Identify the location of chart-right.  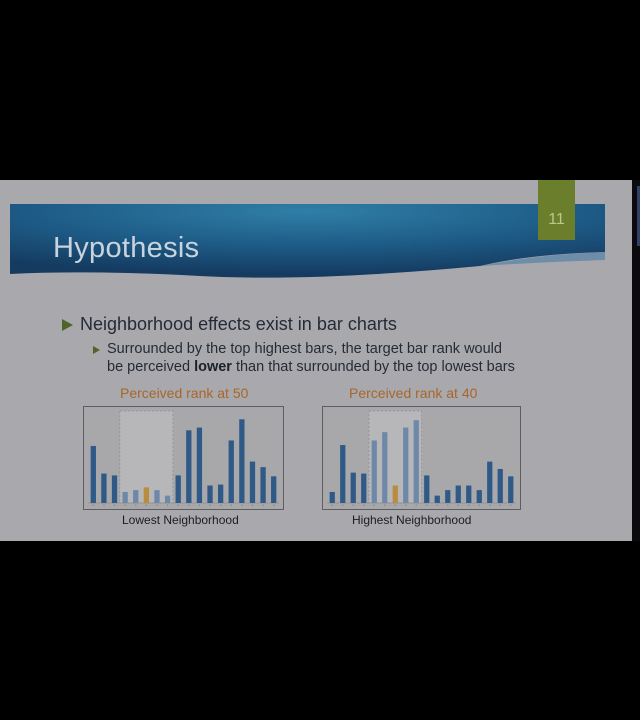
(421, 458).